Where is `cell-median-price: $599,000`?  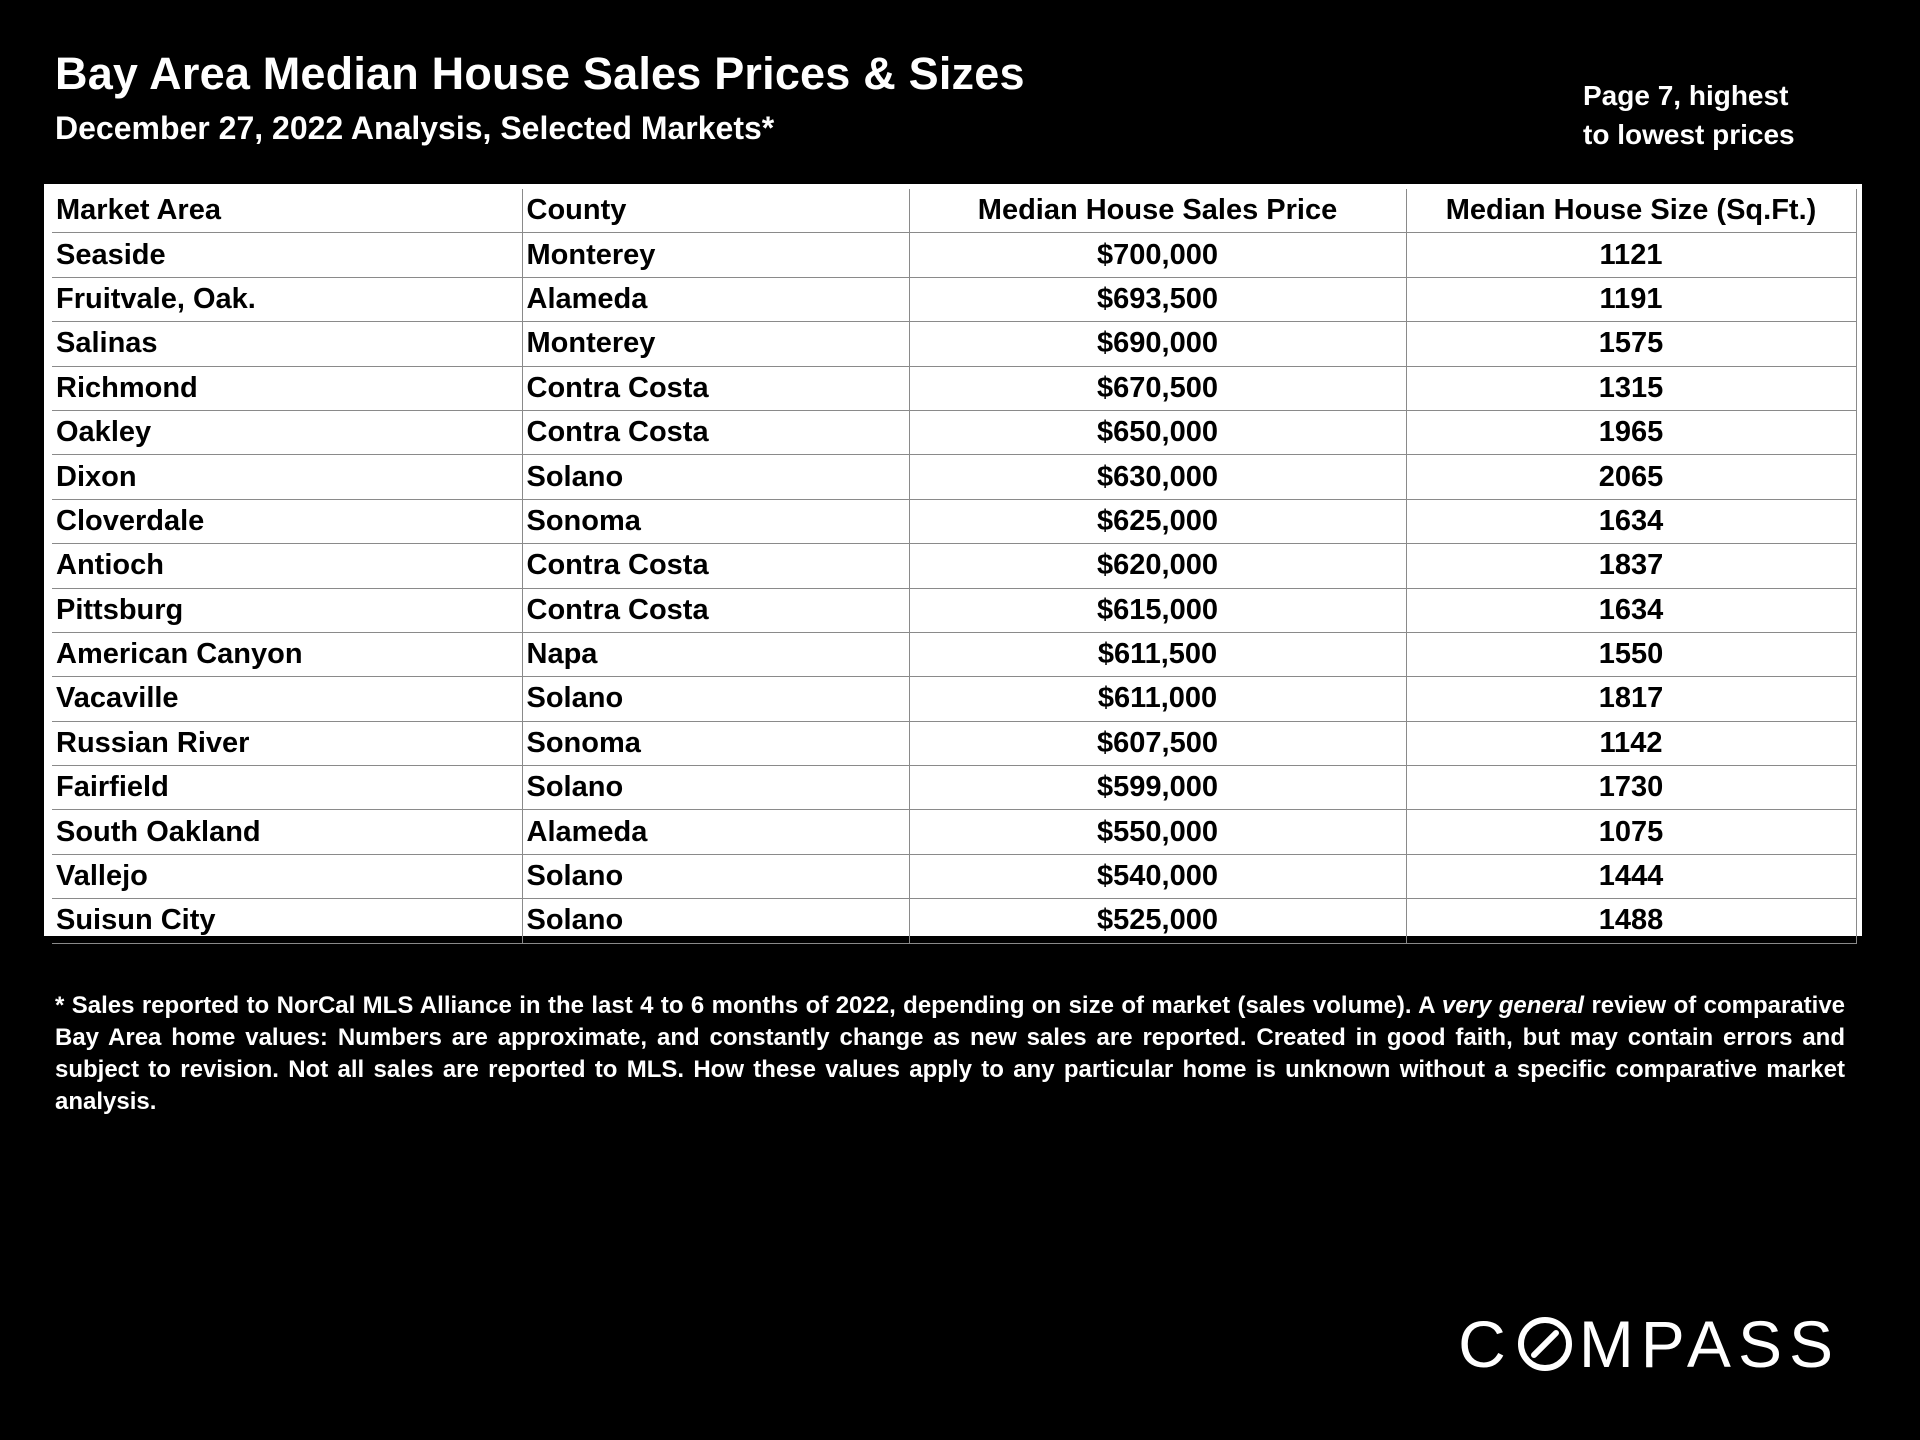
cell-median-price: $599,000 is located at coordinates (1157, 788).